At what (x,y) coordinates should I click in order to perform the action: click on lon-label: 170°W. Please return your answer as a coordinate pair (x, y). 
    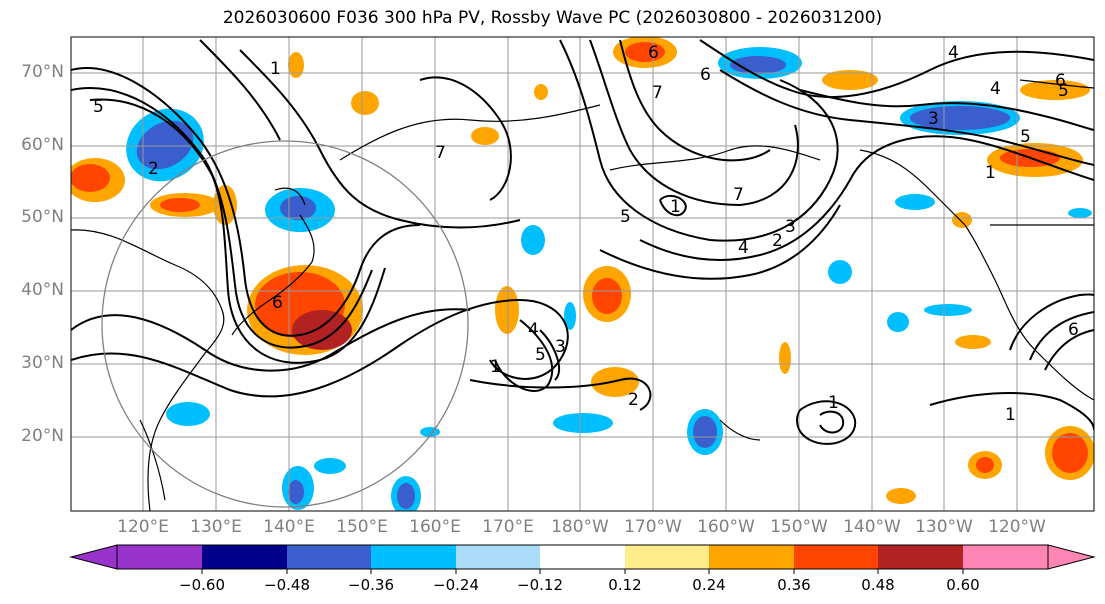
    Looking at the image, I should click on (653, 527).